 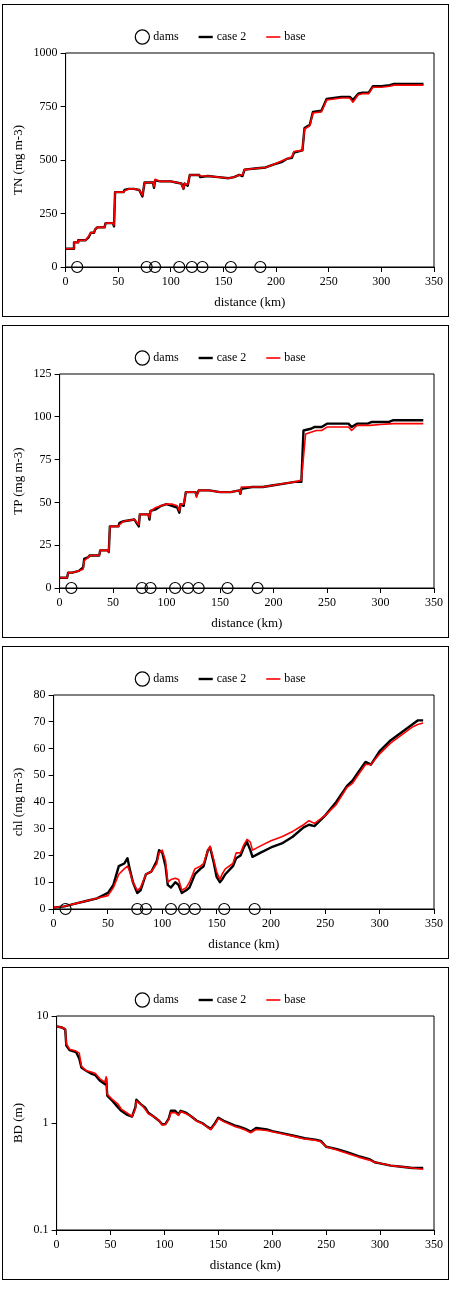 I want to click on y-tick-label: 75, so click(x=45, y=458).